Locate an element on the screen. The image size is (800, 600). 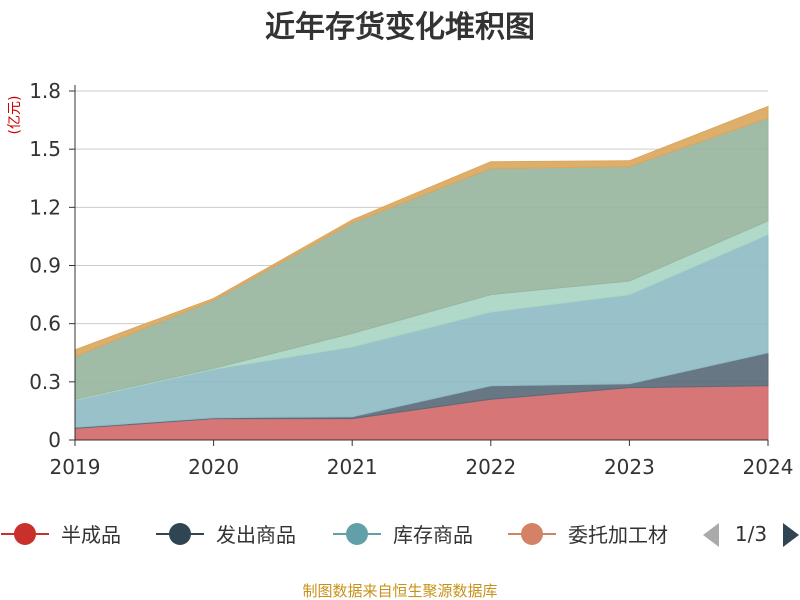
y-axis-unit: (亿元) is located at coordinates (15, 115).